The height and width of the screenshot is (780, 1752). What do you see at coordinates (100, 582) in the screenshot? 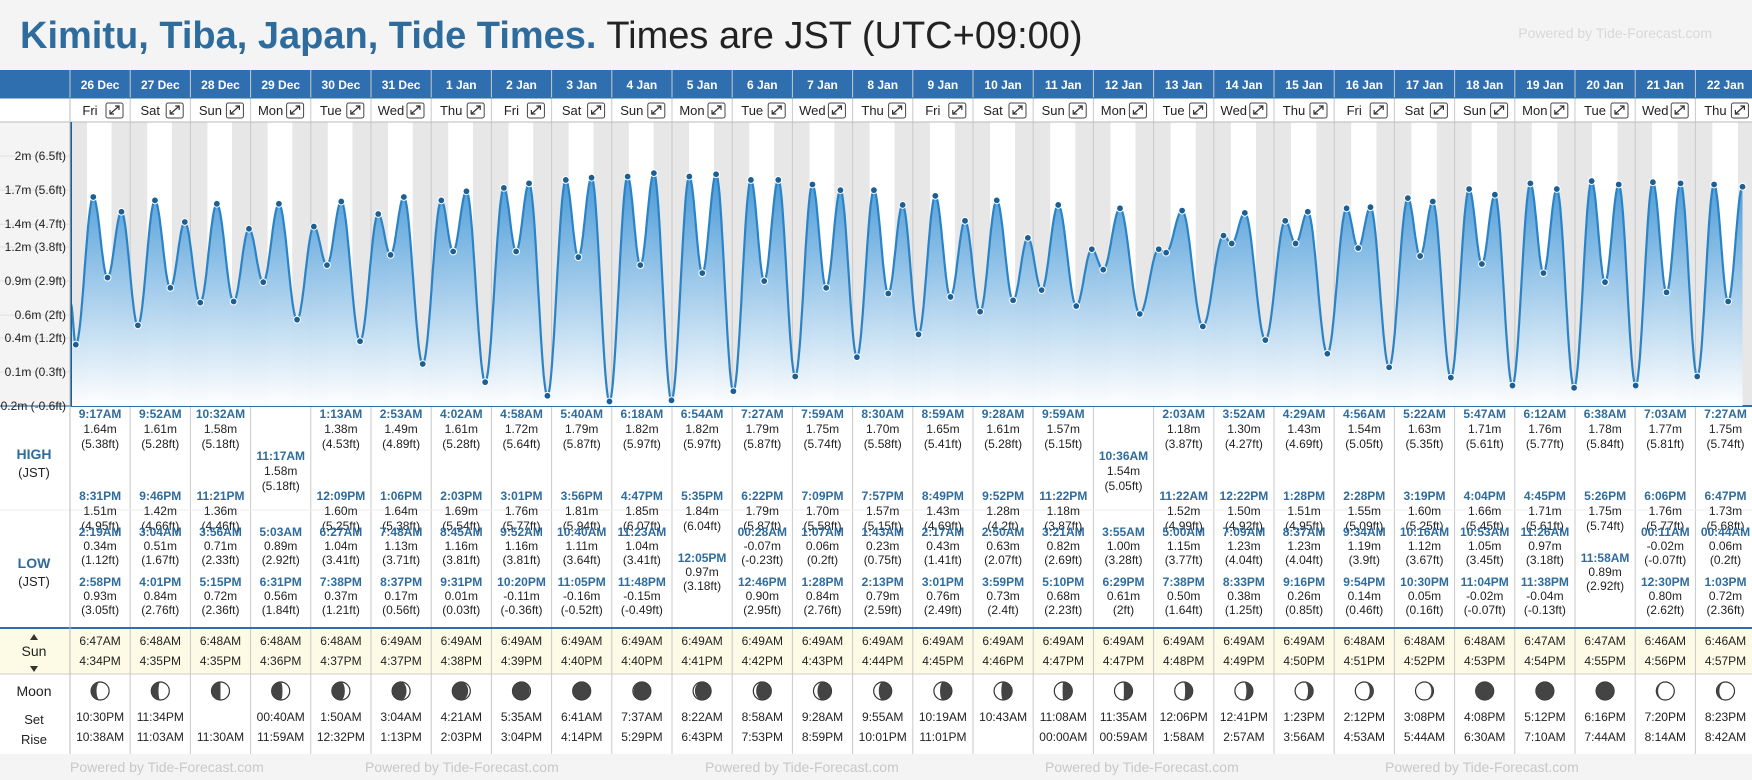
I see `low-time: 2:58PM` at bounding box center [100, 582].